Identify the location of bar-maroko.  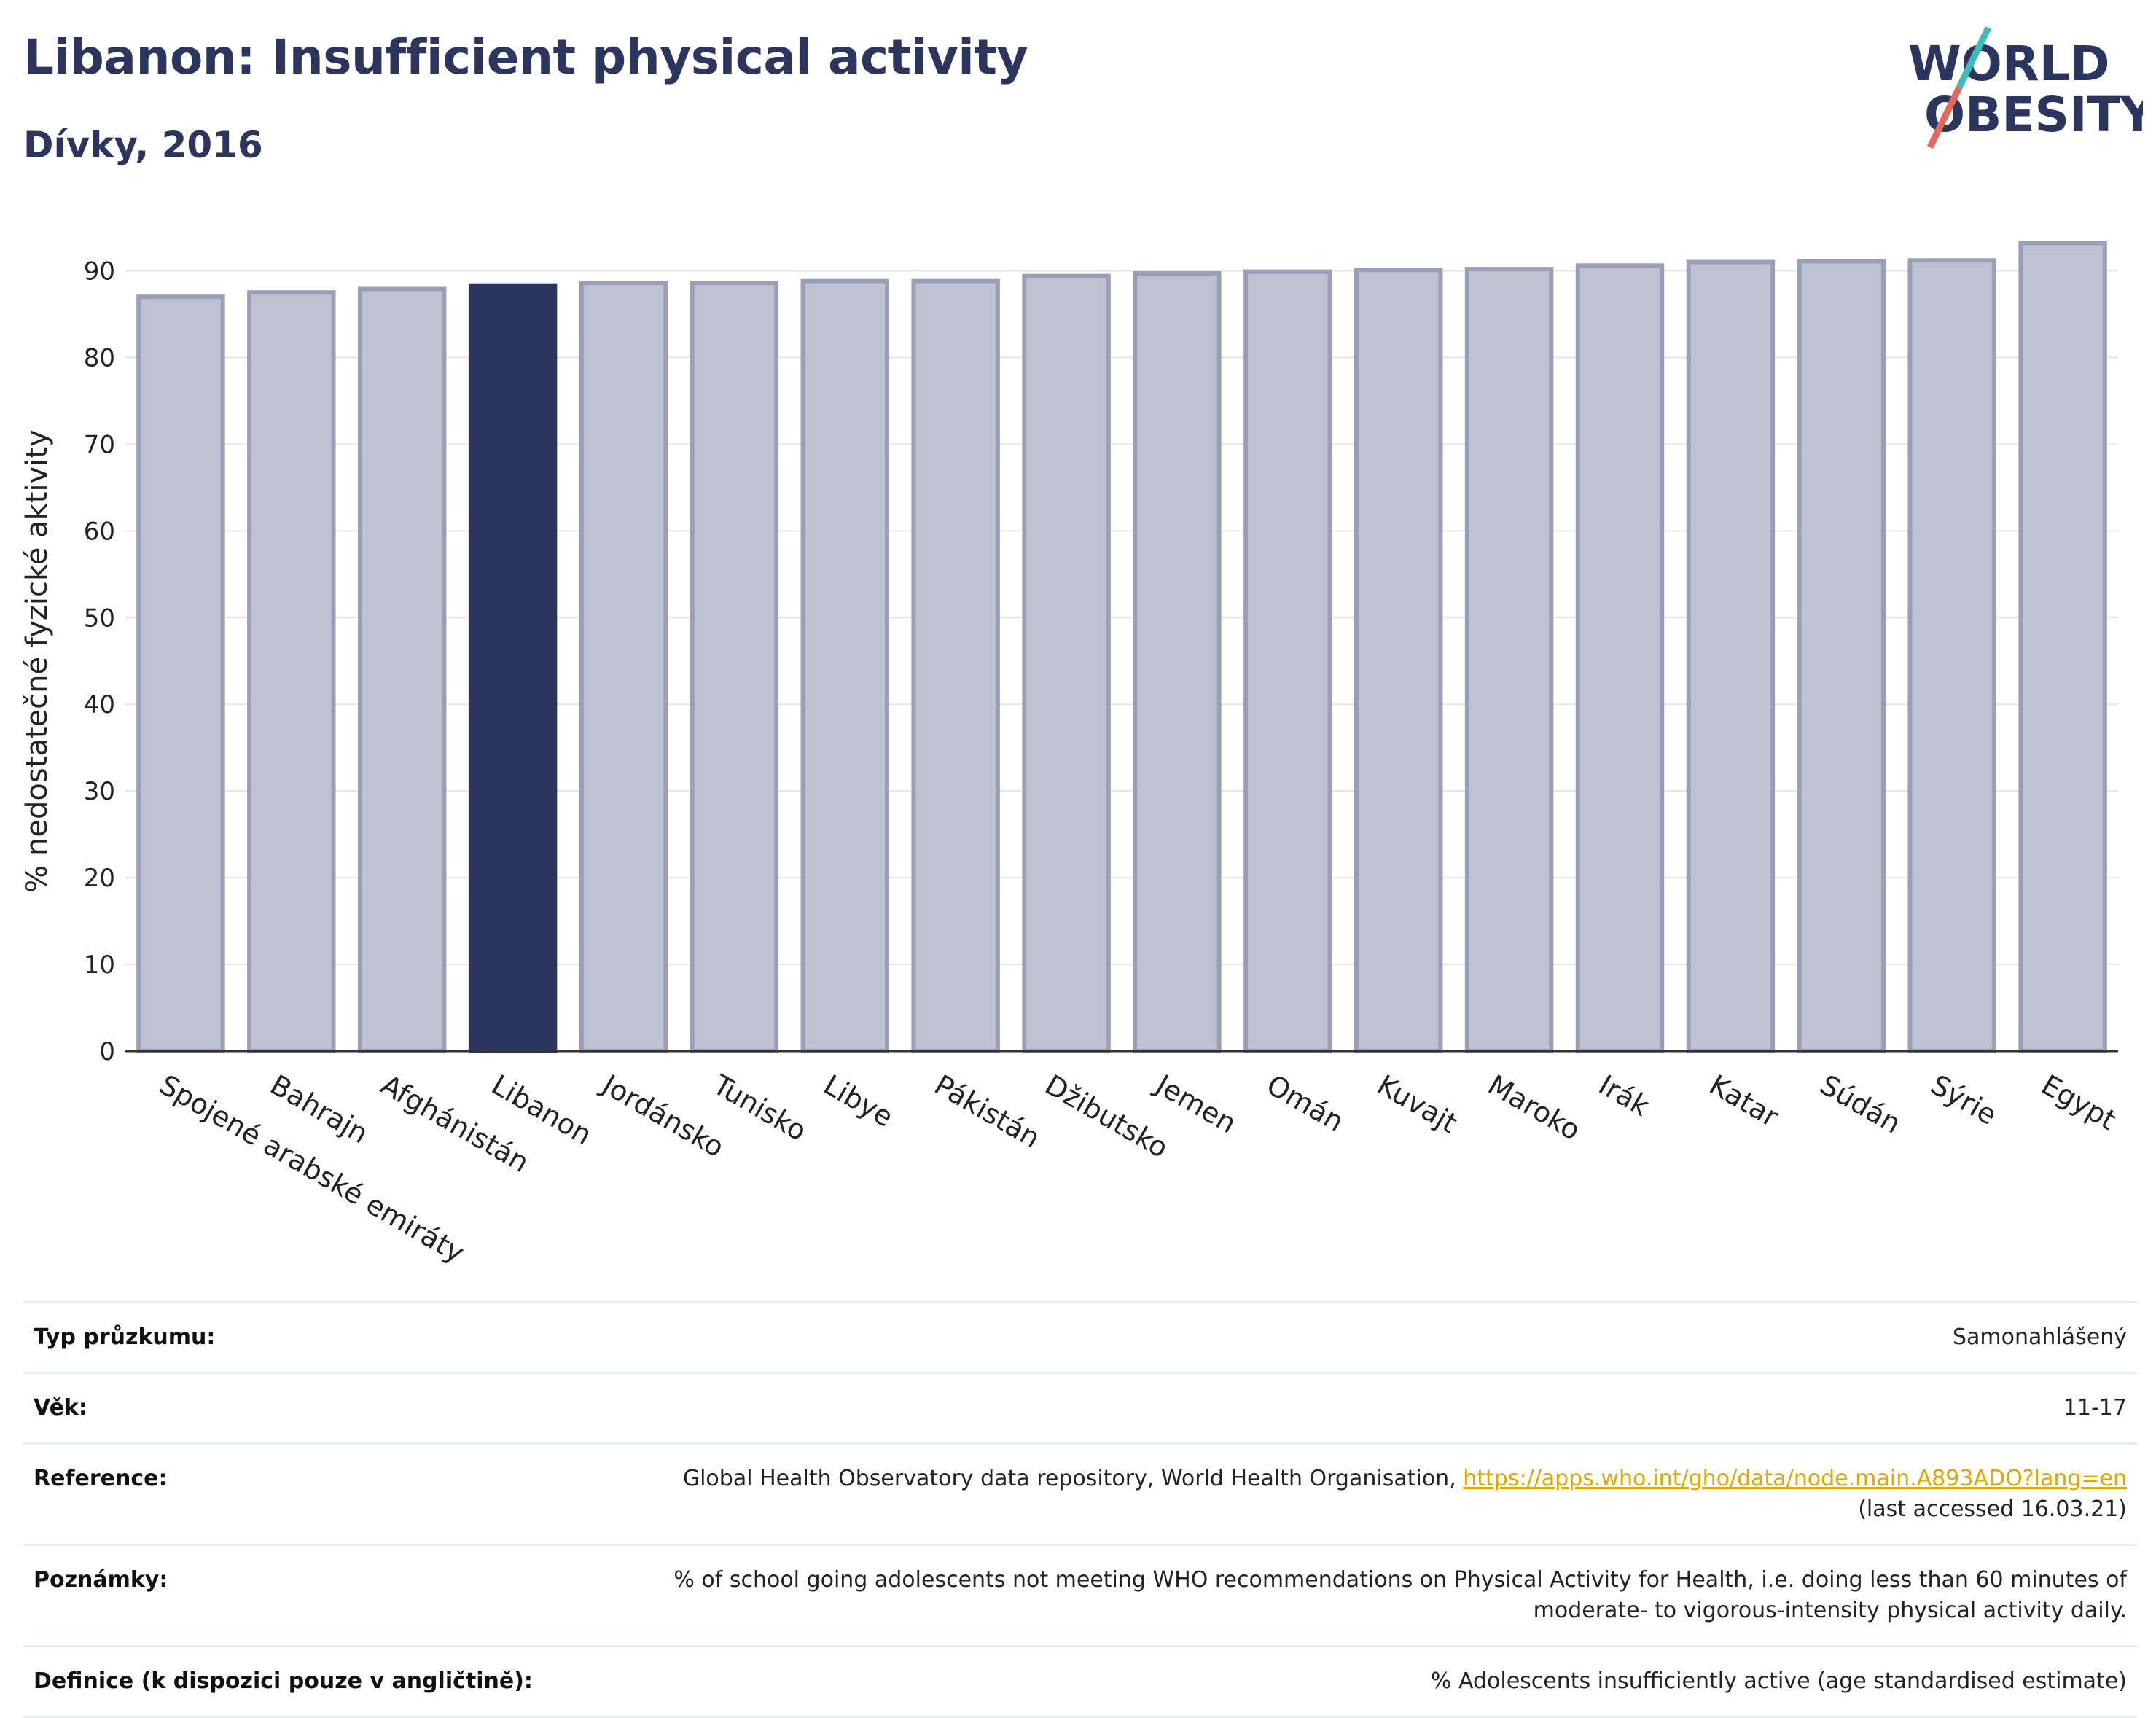
(1509, 660).